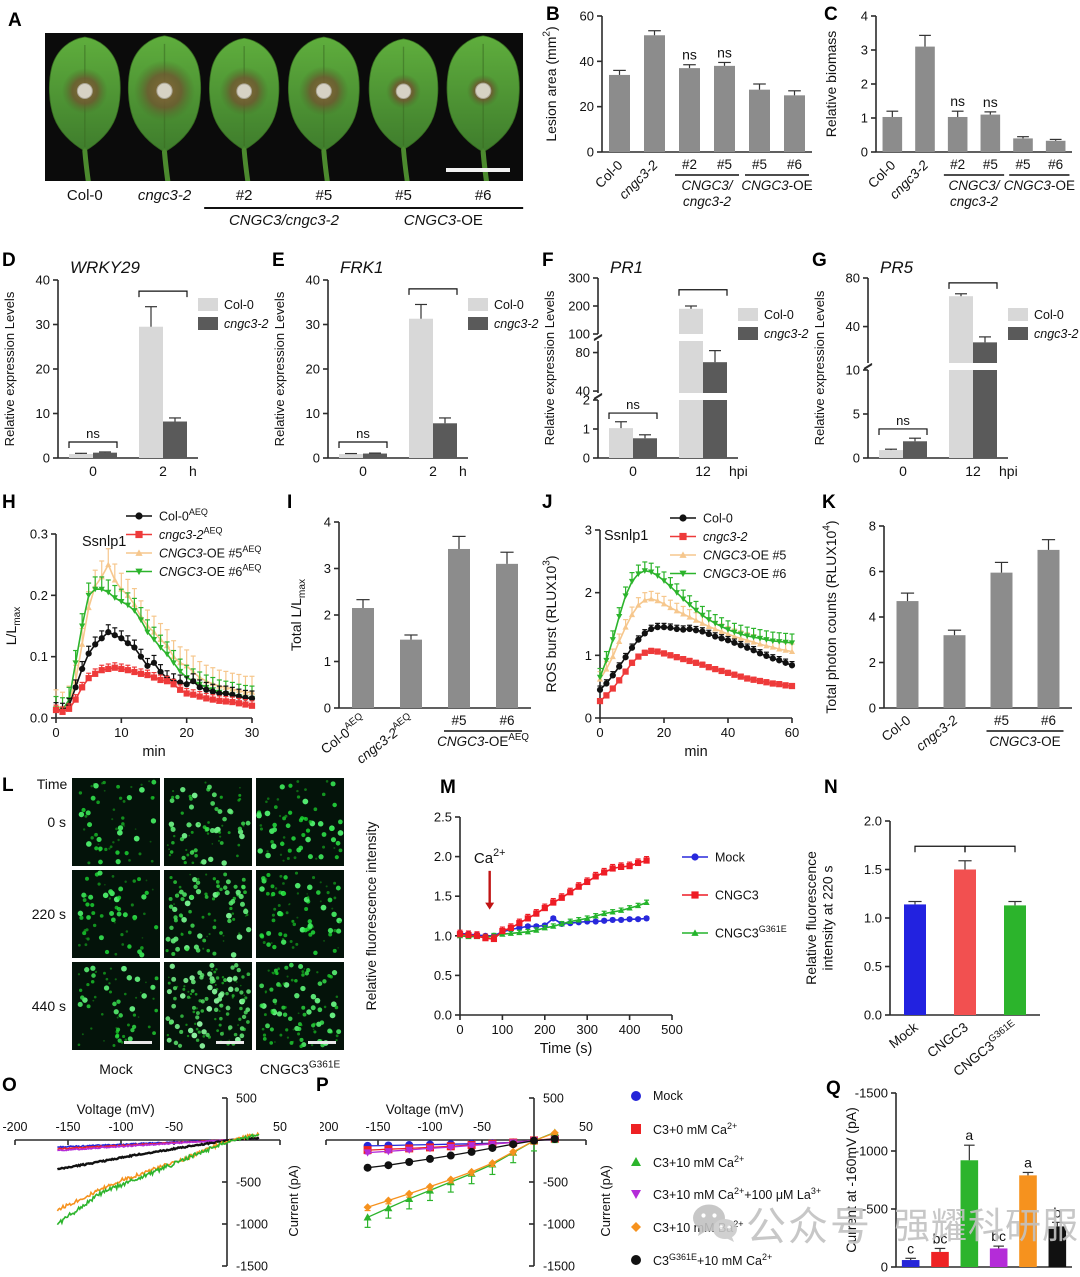 The height and width of the screenshot is (1277, 1080). What do you see at coordinates (300, 1067) in the screenshot?
I see `svg-text: CNGC3G361E​` at bounding box center [300, 1067].